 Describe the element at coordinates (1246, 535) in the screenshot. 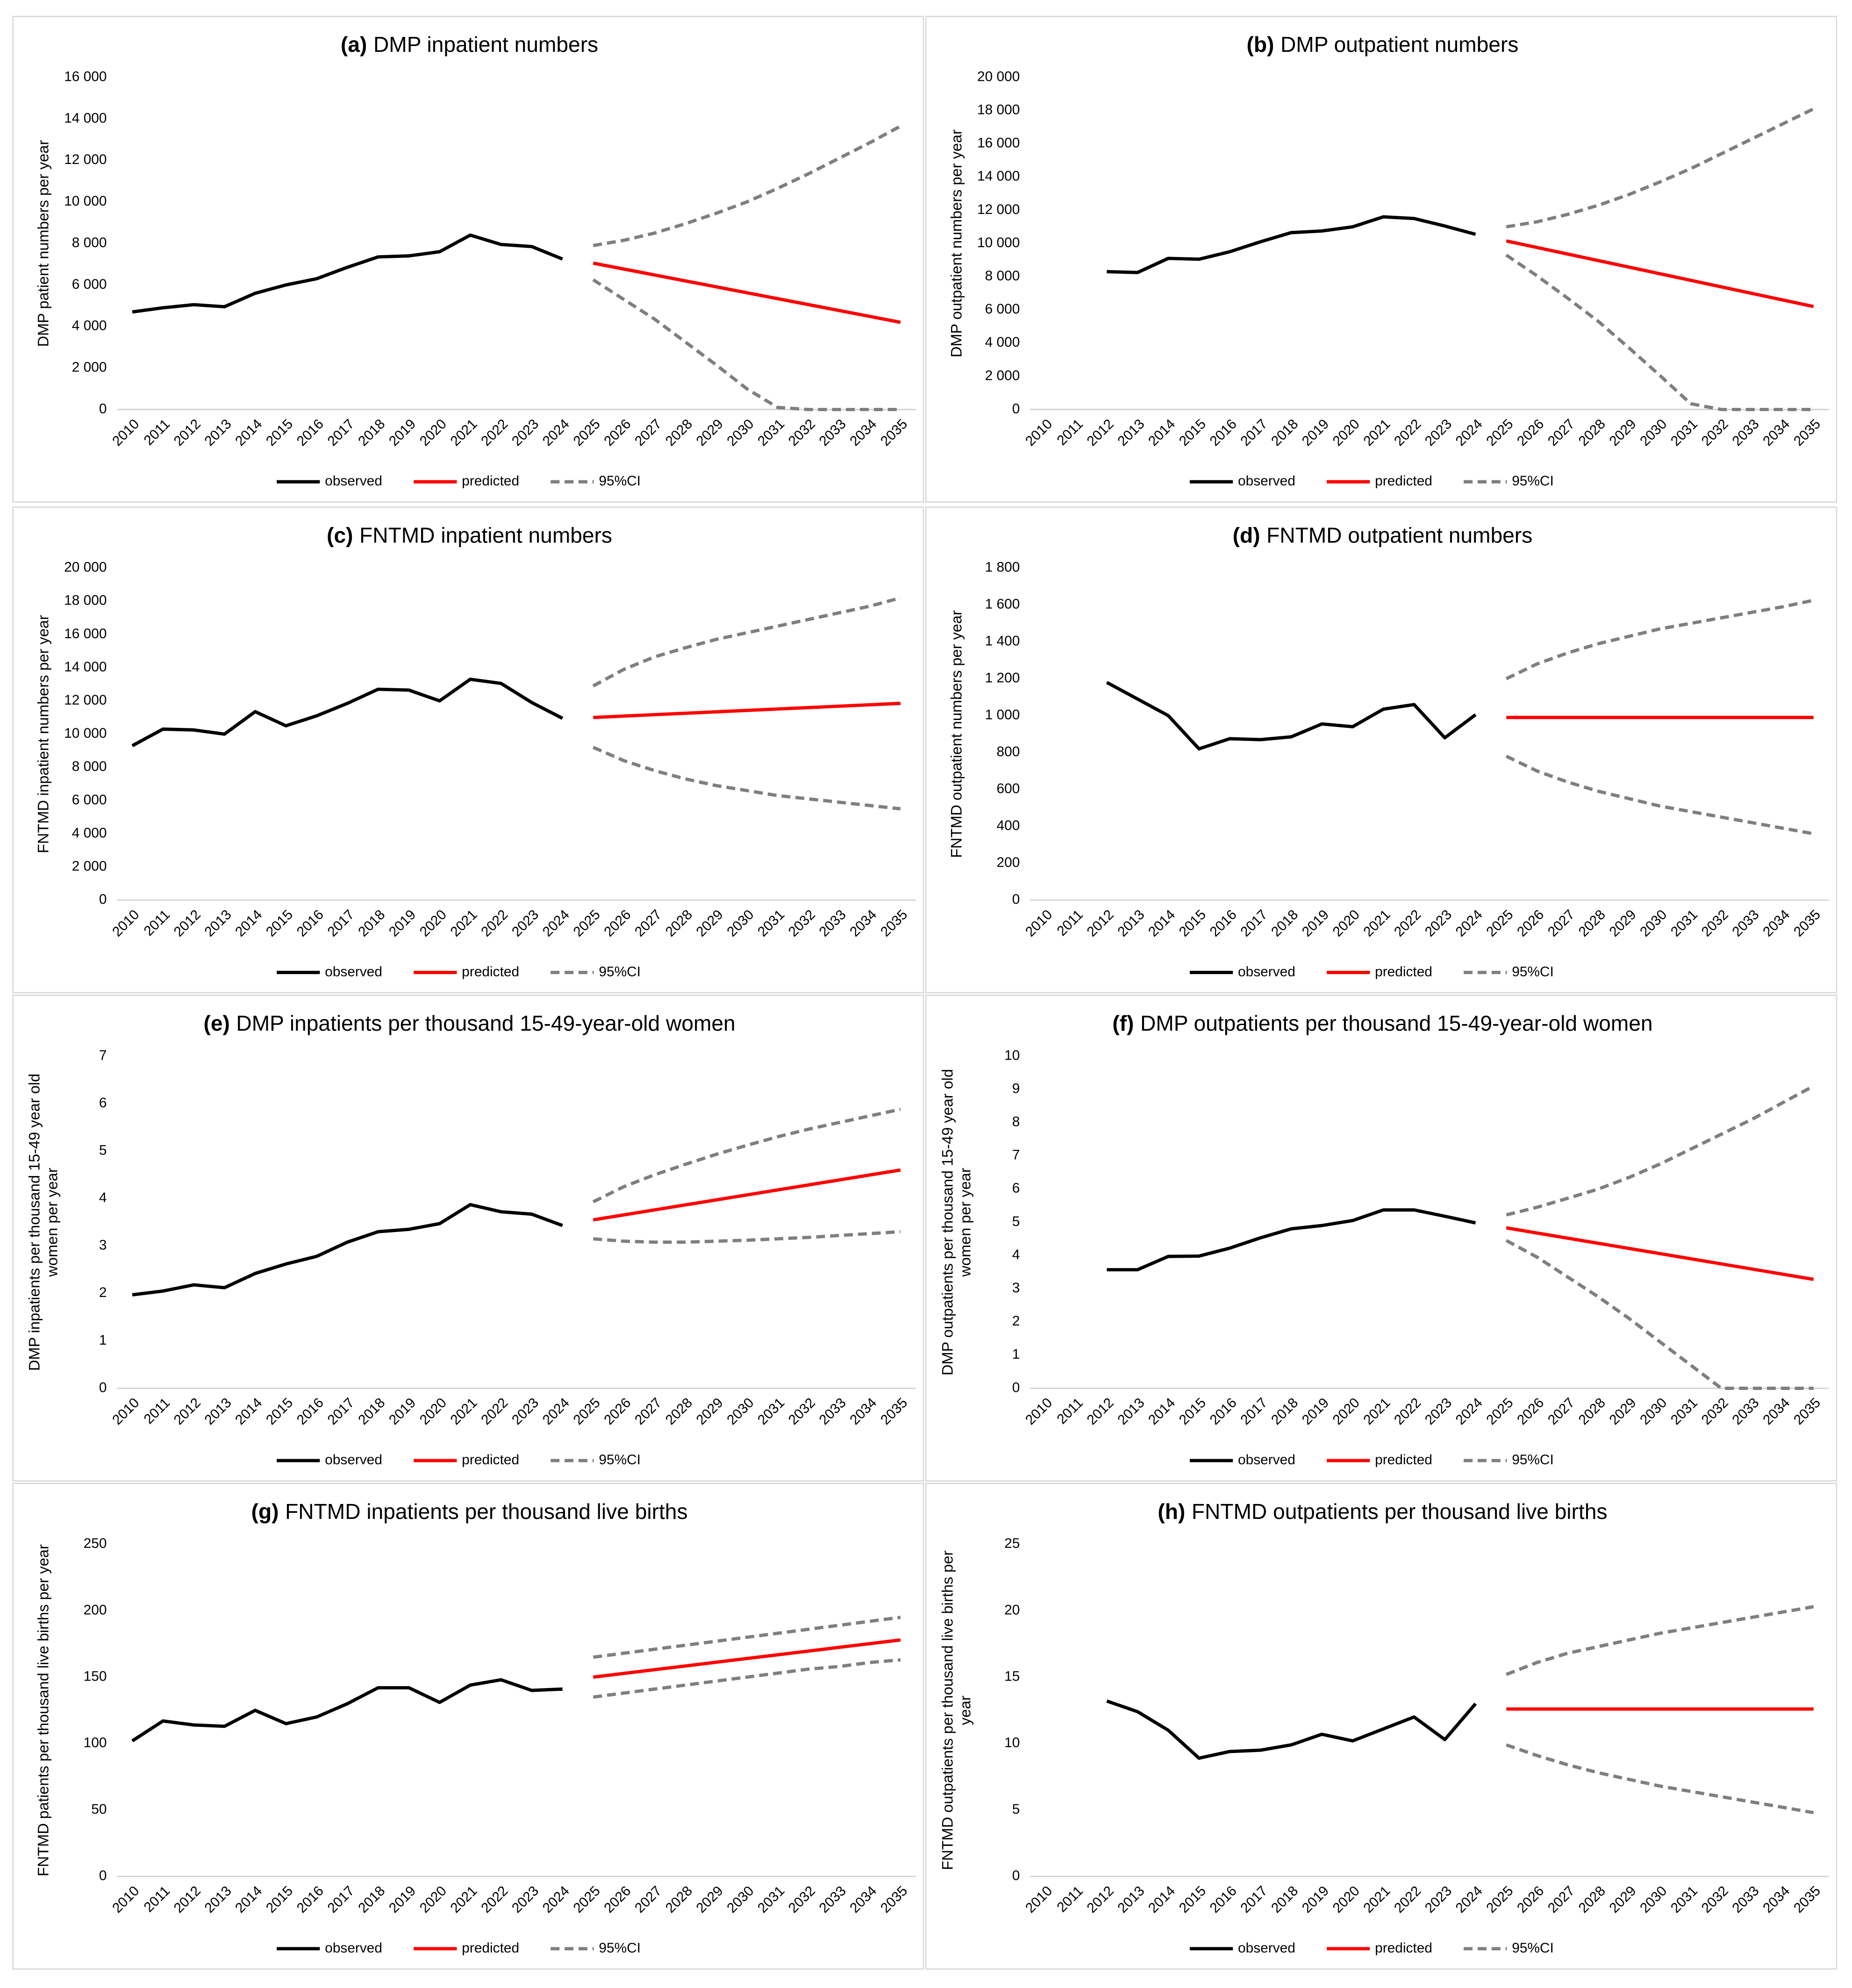

I see `panel-label: (d)` at that location.